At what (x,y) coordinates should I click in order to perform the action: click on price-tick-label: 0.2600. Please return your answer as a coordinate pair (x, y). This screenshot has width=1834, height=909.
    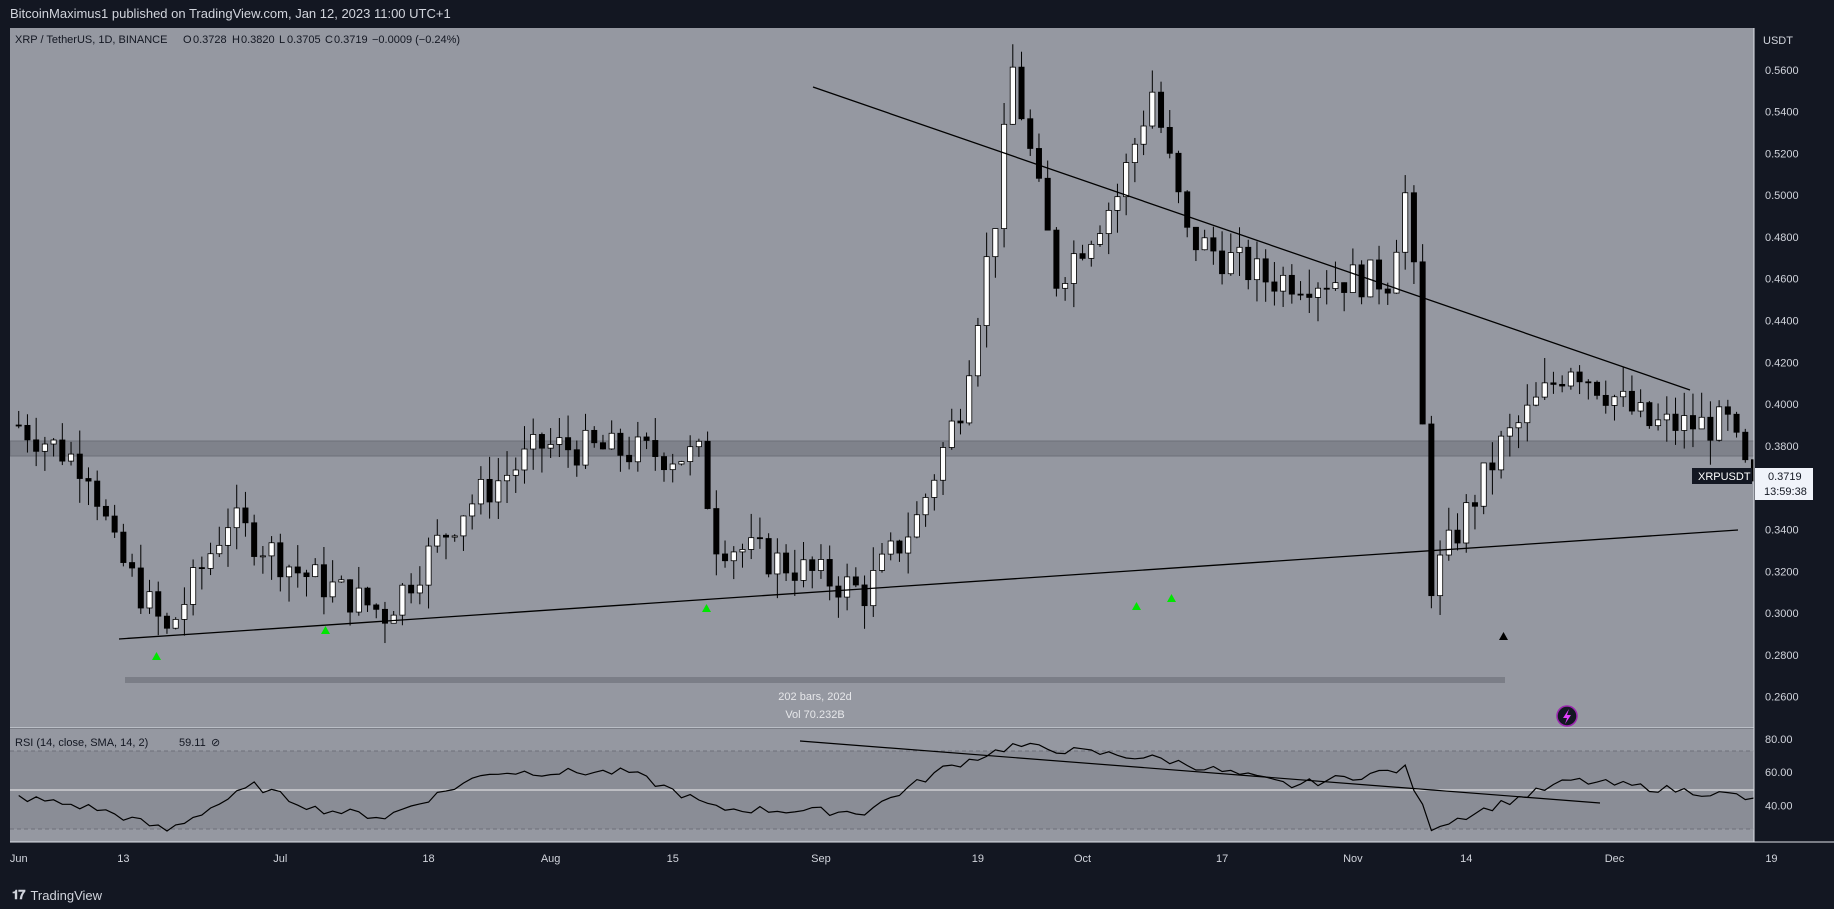
    Looking at the image, I should click on (1782, 698).